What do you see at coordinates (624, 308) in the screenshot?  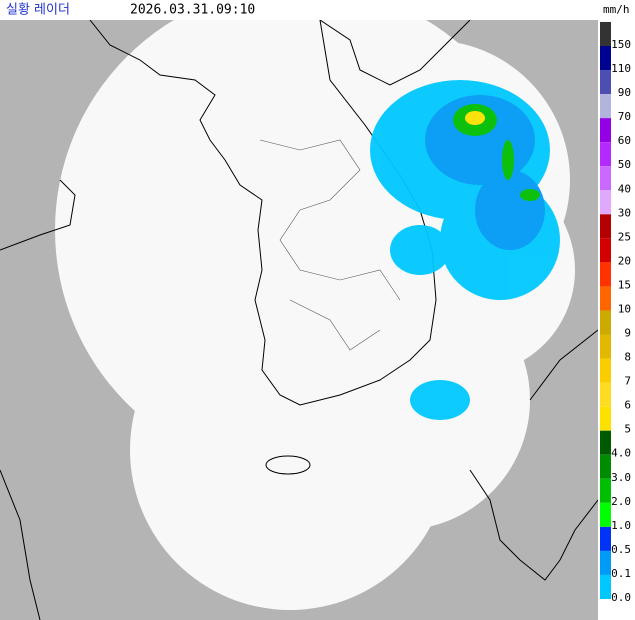 I see `legend-label: 10` at bounding box center [624, 308].